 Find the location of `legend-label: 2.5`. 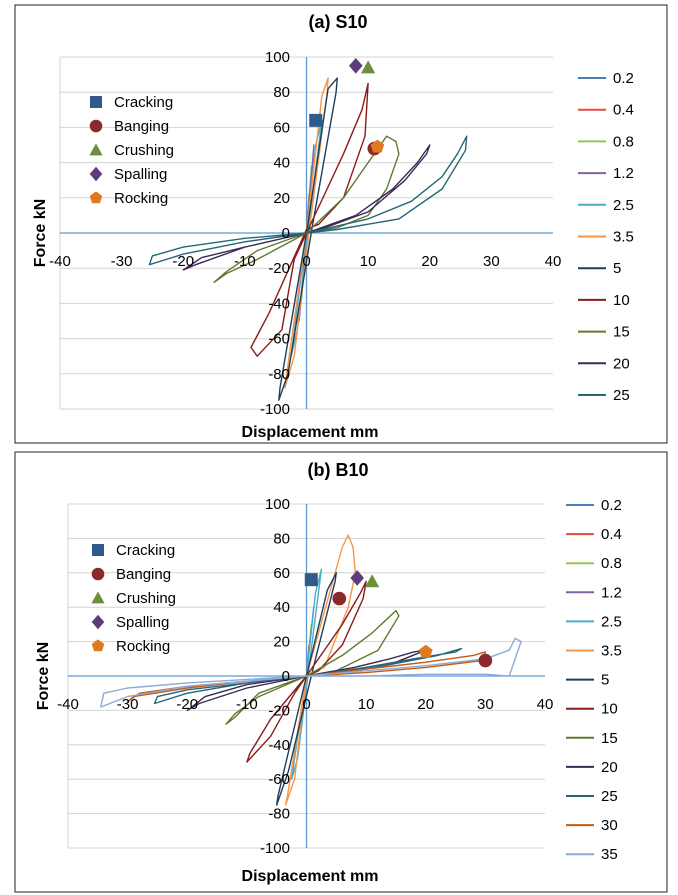

legend-label: 2.5 is located at coordinates (611, 621).